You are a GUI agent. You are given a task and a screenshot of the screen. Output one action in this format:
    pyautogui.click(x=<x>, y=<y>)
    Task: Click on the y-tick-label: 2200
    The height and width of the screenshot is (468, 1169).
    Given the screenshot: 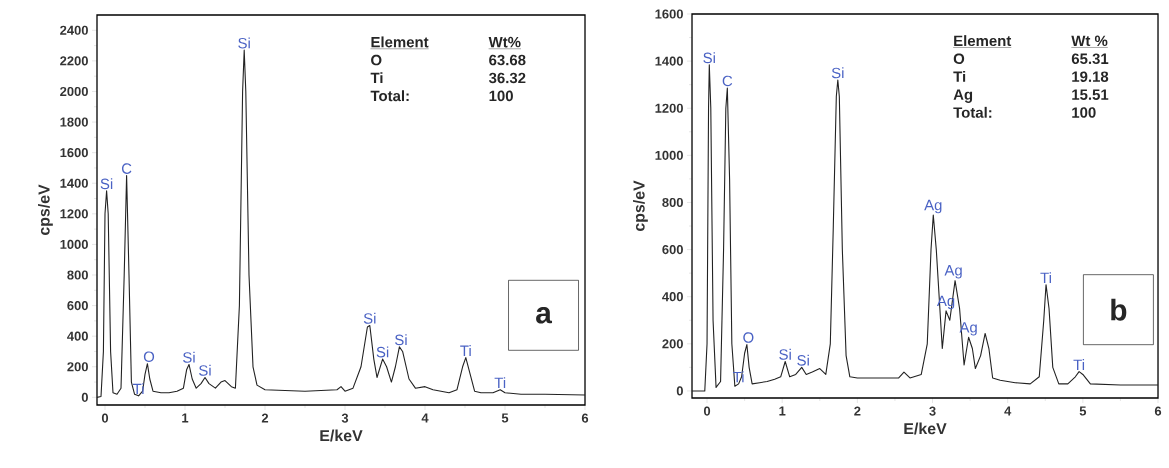 What is the action you would take?
    pyautogui.click(x=74, y=61)
    